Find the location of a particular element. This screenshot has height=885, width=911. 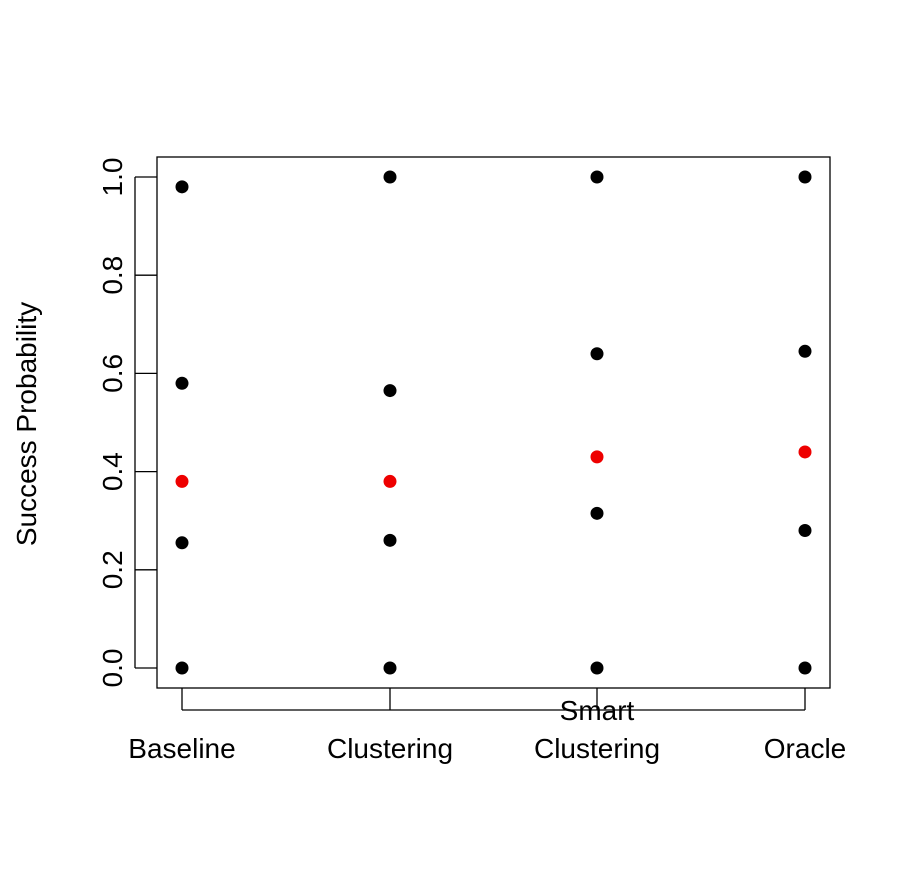

x-tick-label: Smart is located at coordinates (597, 710).